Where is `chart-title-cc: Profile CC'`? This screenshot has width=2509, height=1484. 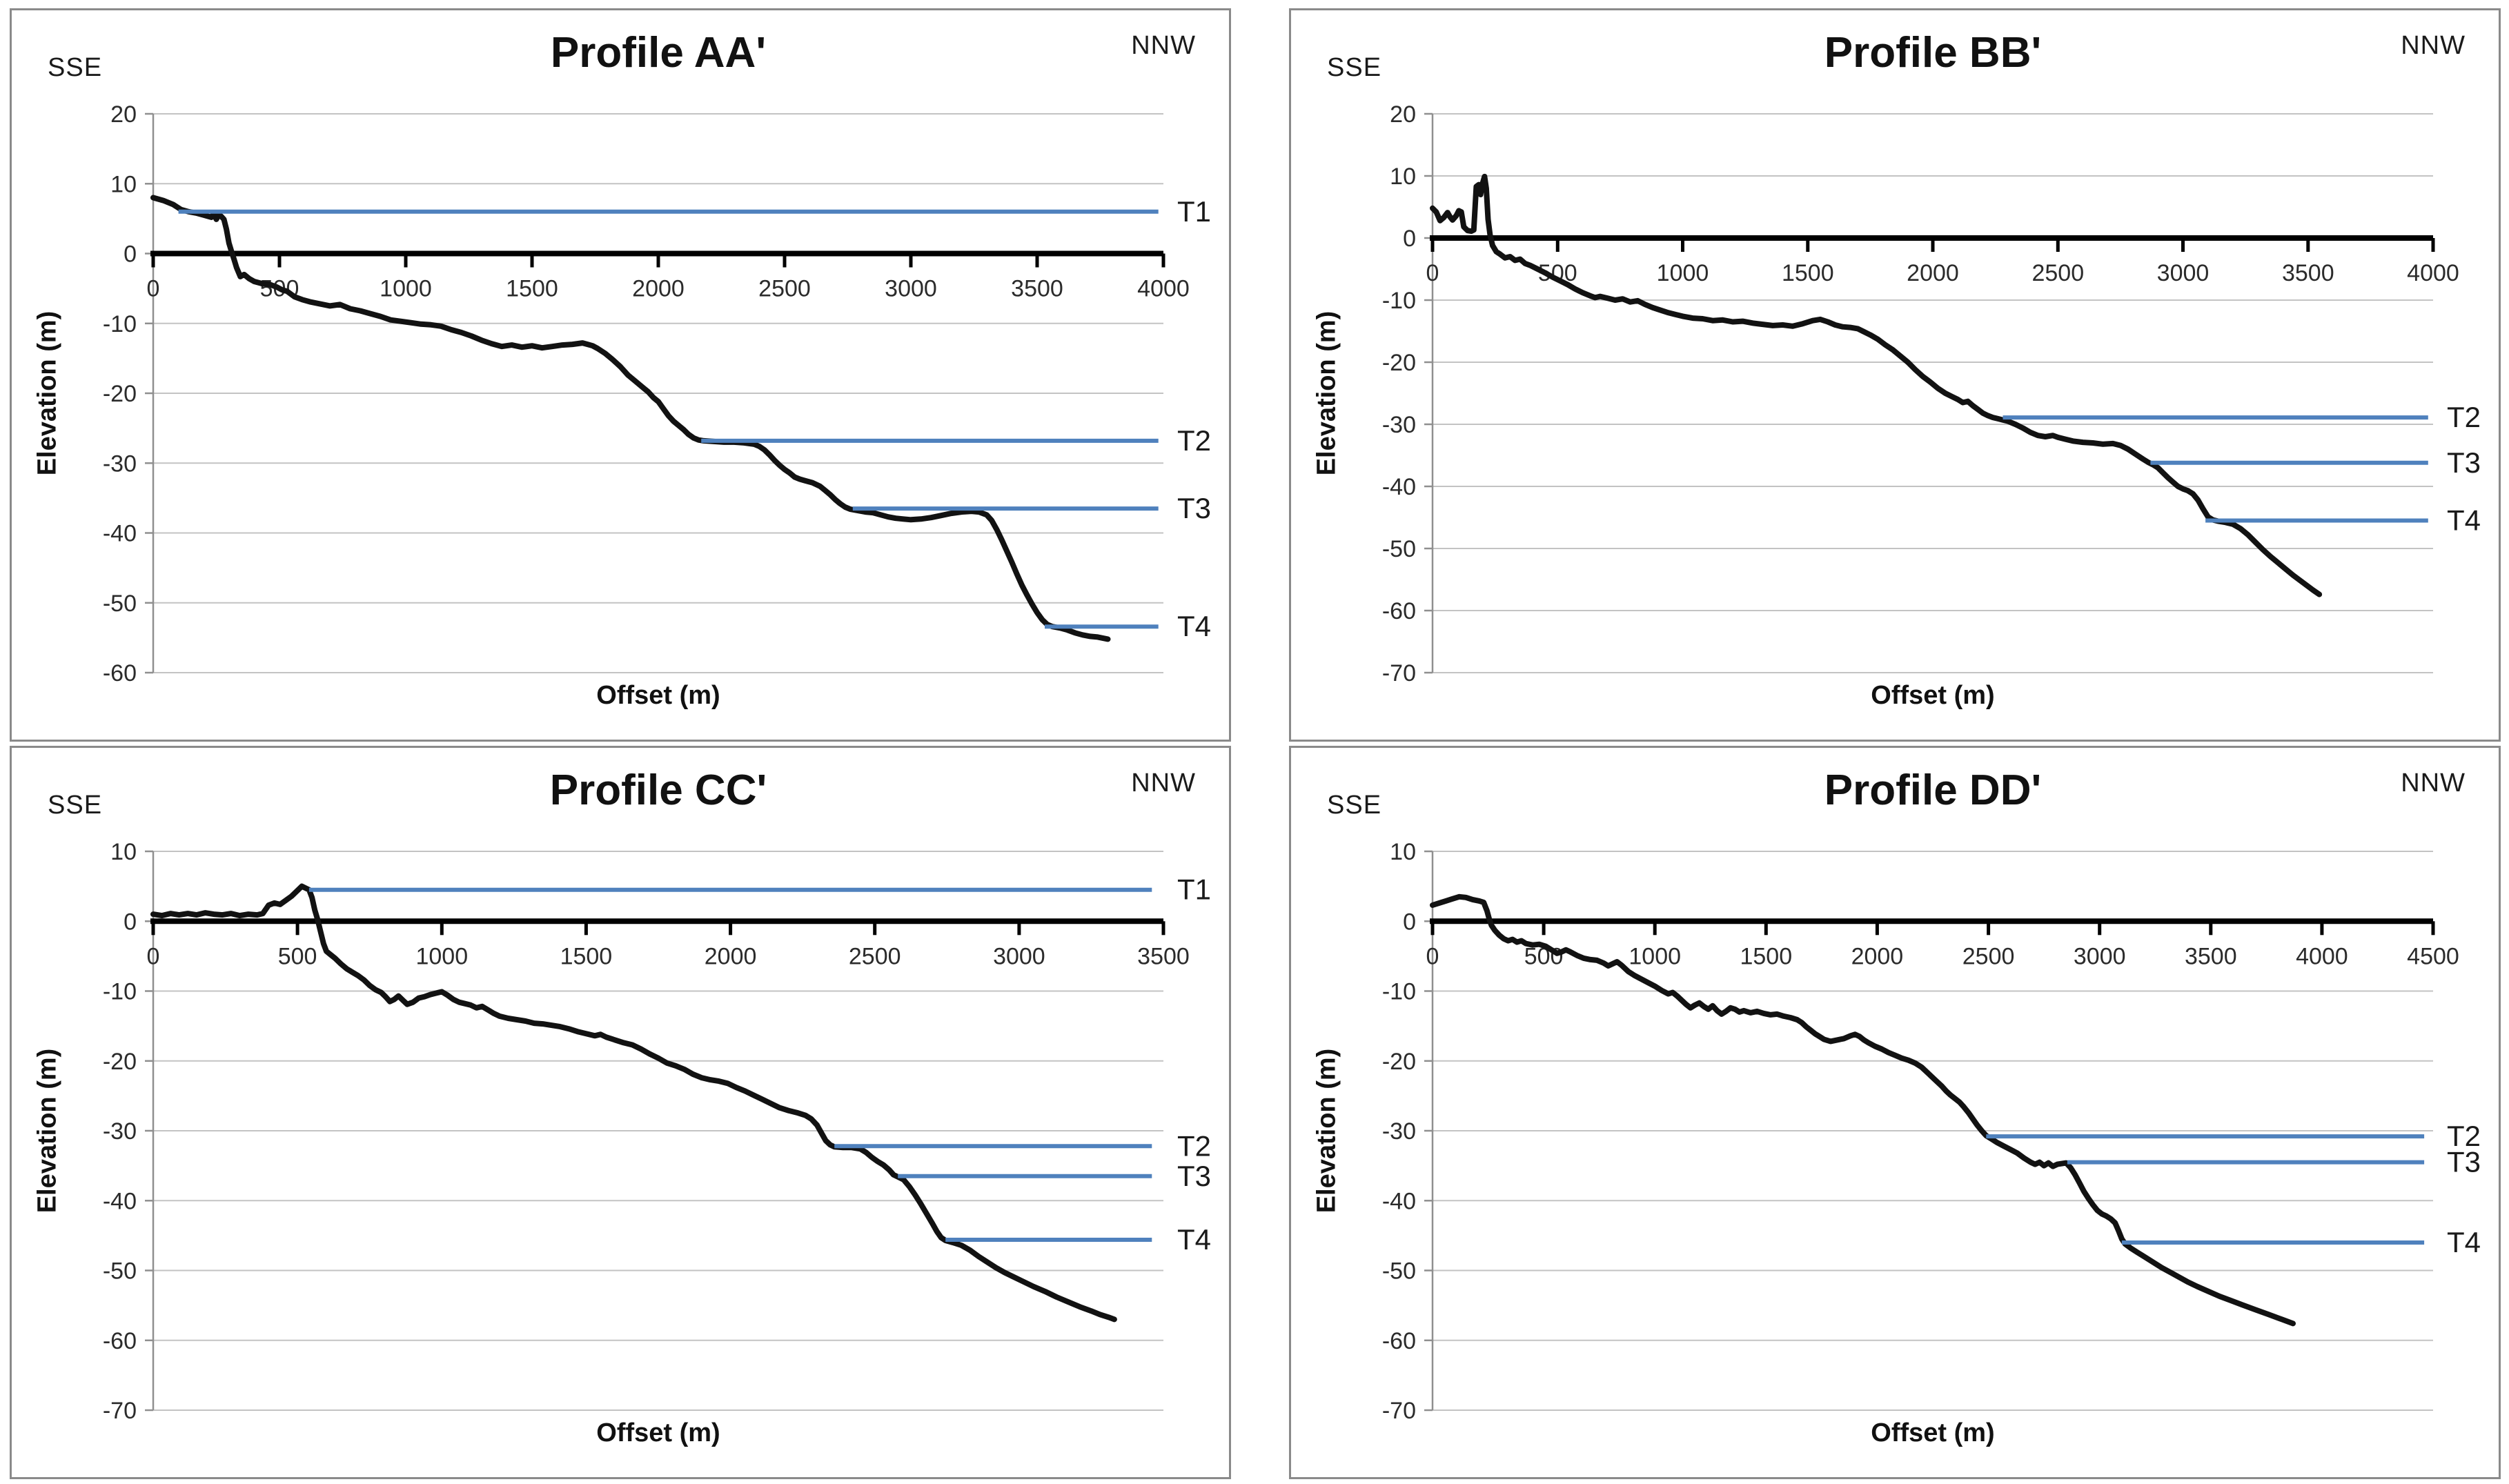 chart-title-cc: Profile CC' is located at coordinates (658, 790).